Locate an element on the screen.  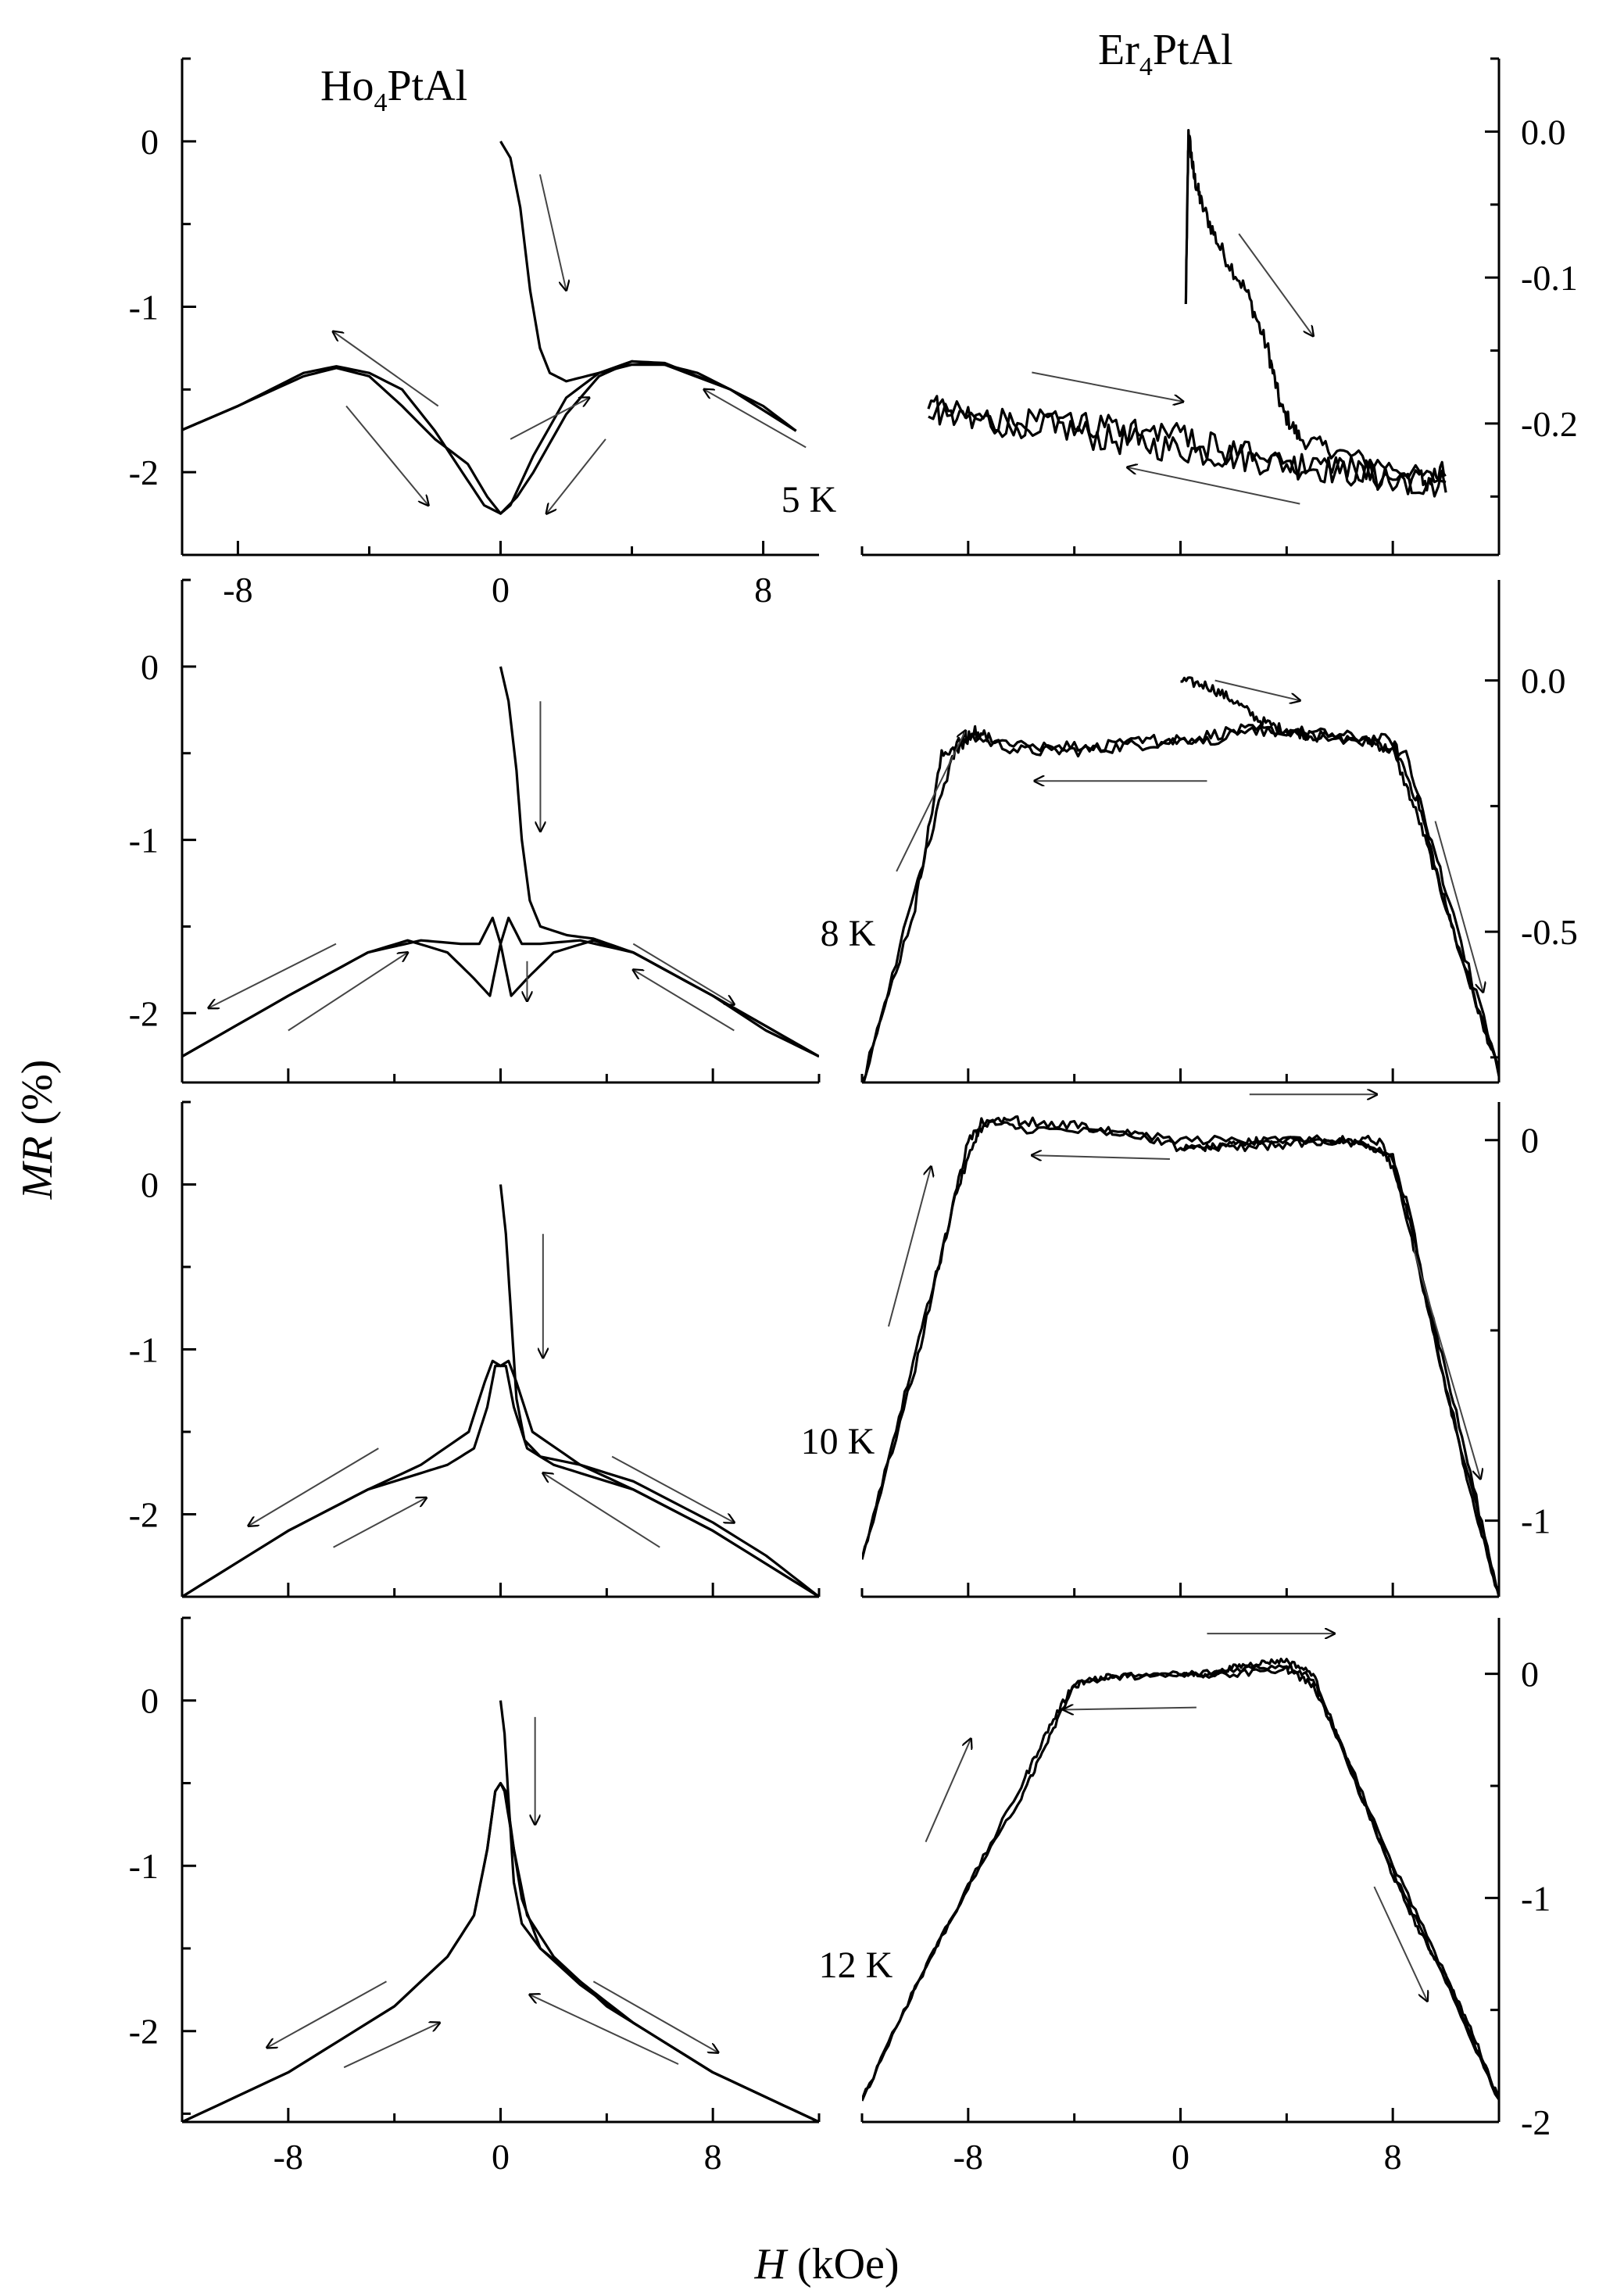
y-tick-label: -0.2 is located at coordinates (1549, 424).